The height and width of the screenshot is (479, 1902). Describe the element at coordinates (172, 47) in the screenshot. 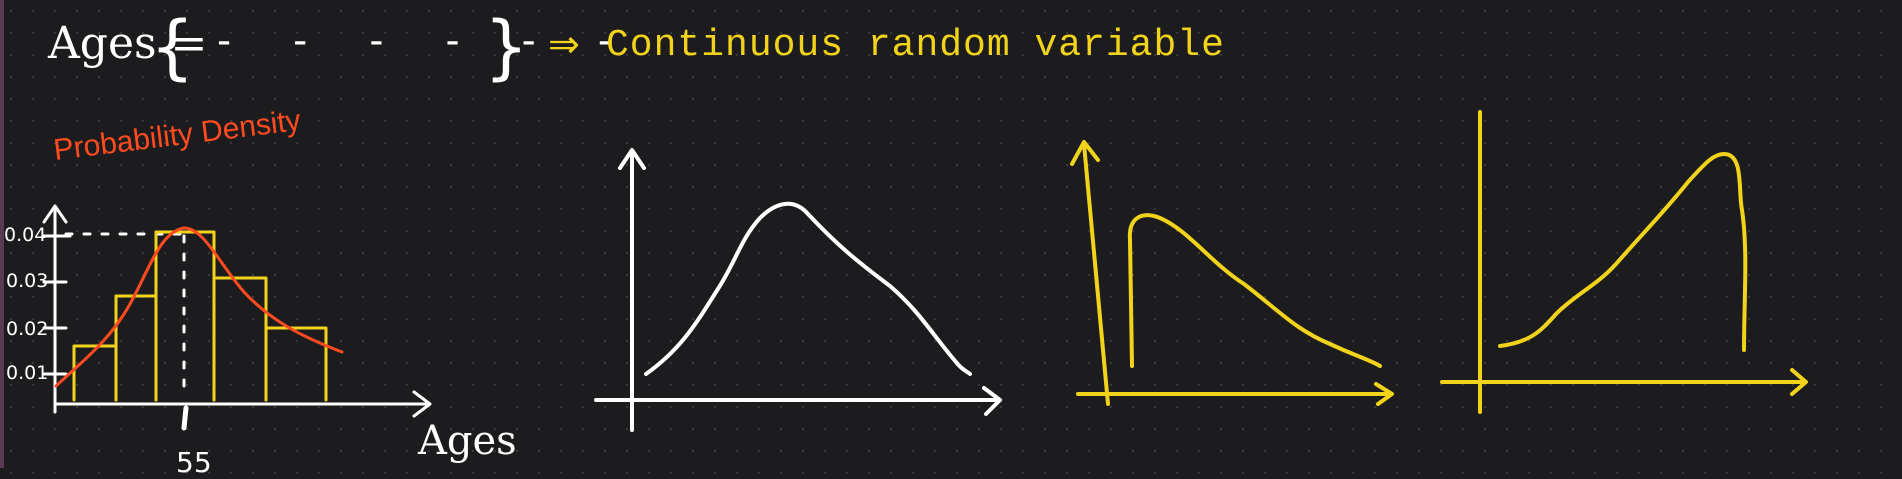

I see `brace-open: {` at that location.